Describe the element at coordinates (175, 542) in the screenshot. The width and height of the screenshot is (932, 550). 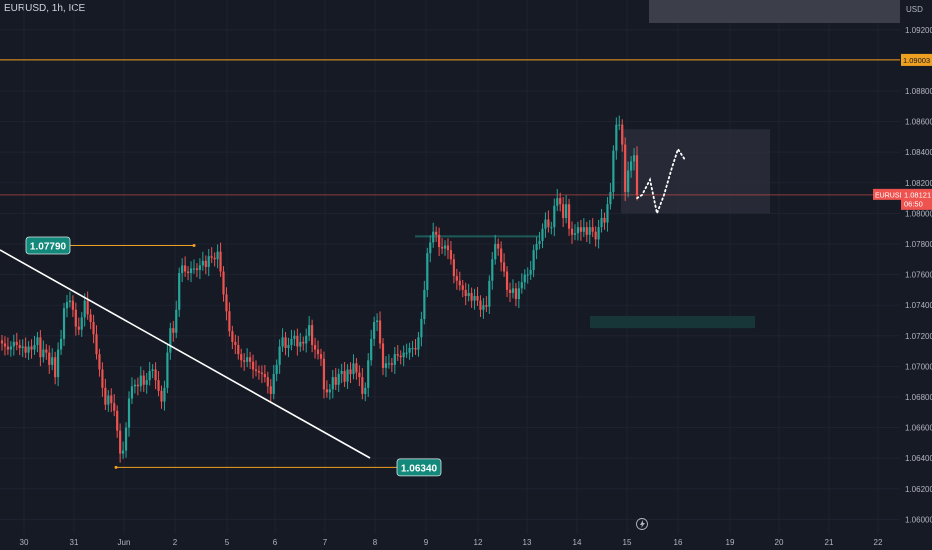
I see `time-tick-label: 2` at that location.